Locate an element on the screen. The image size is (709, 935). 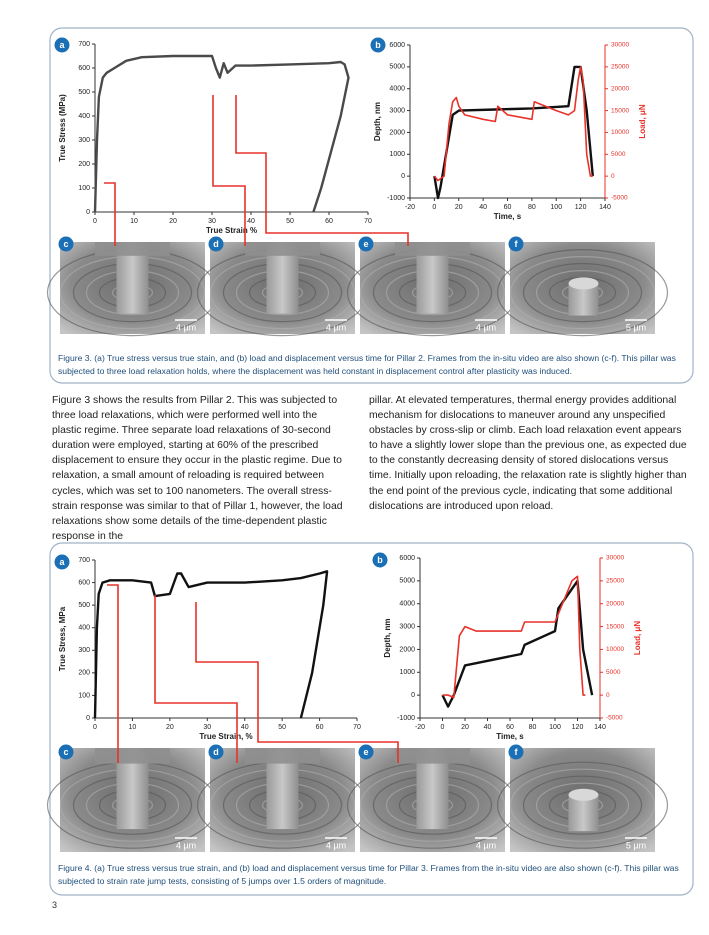
panel-label: f is located at coordinates (517, 244).